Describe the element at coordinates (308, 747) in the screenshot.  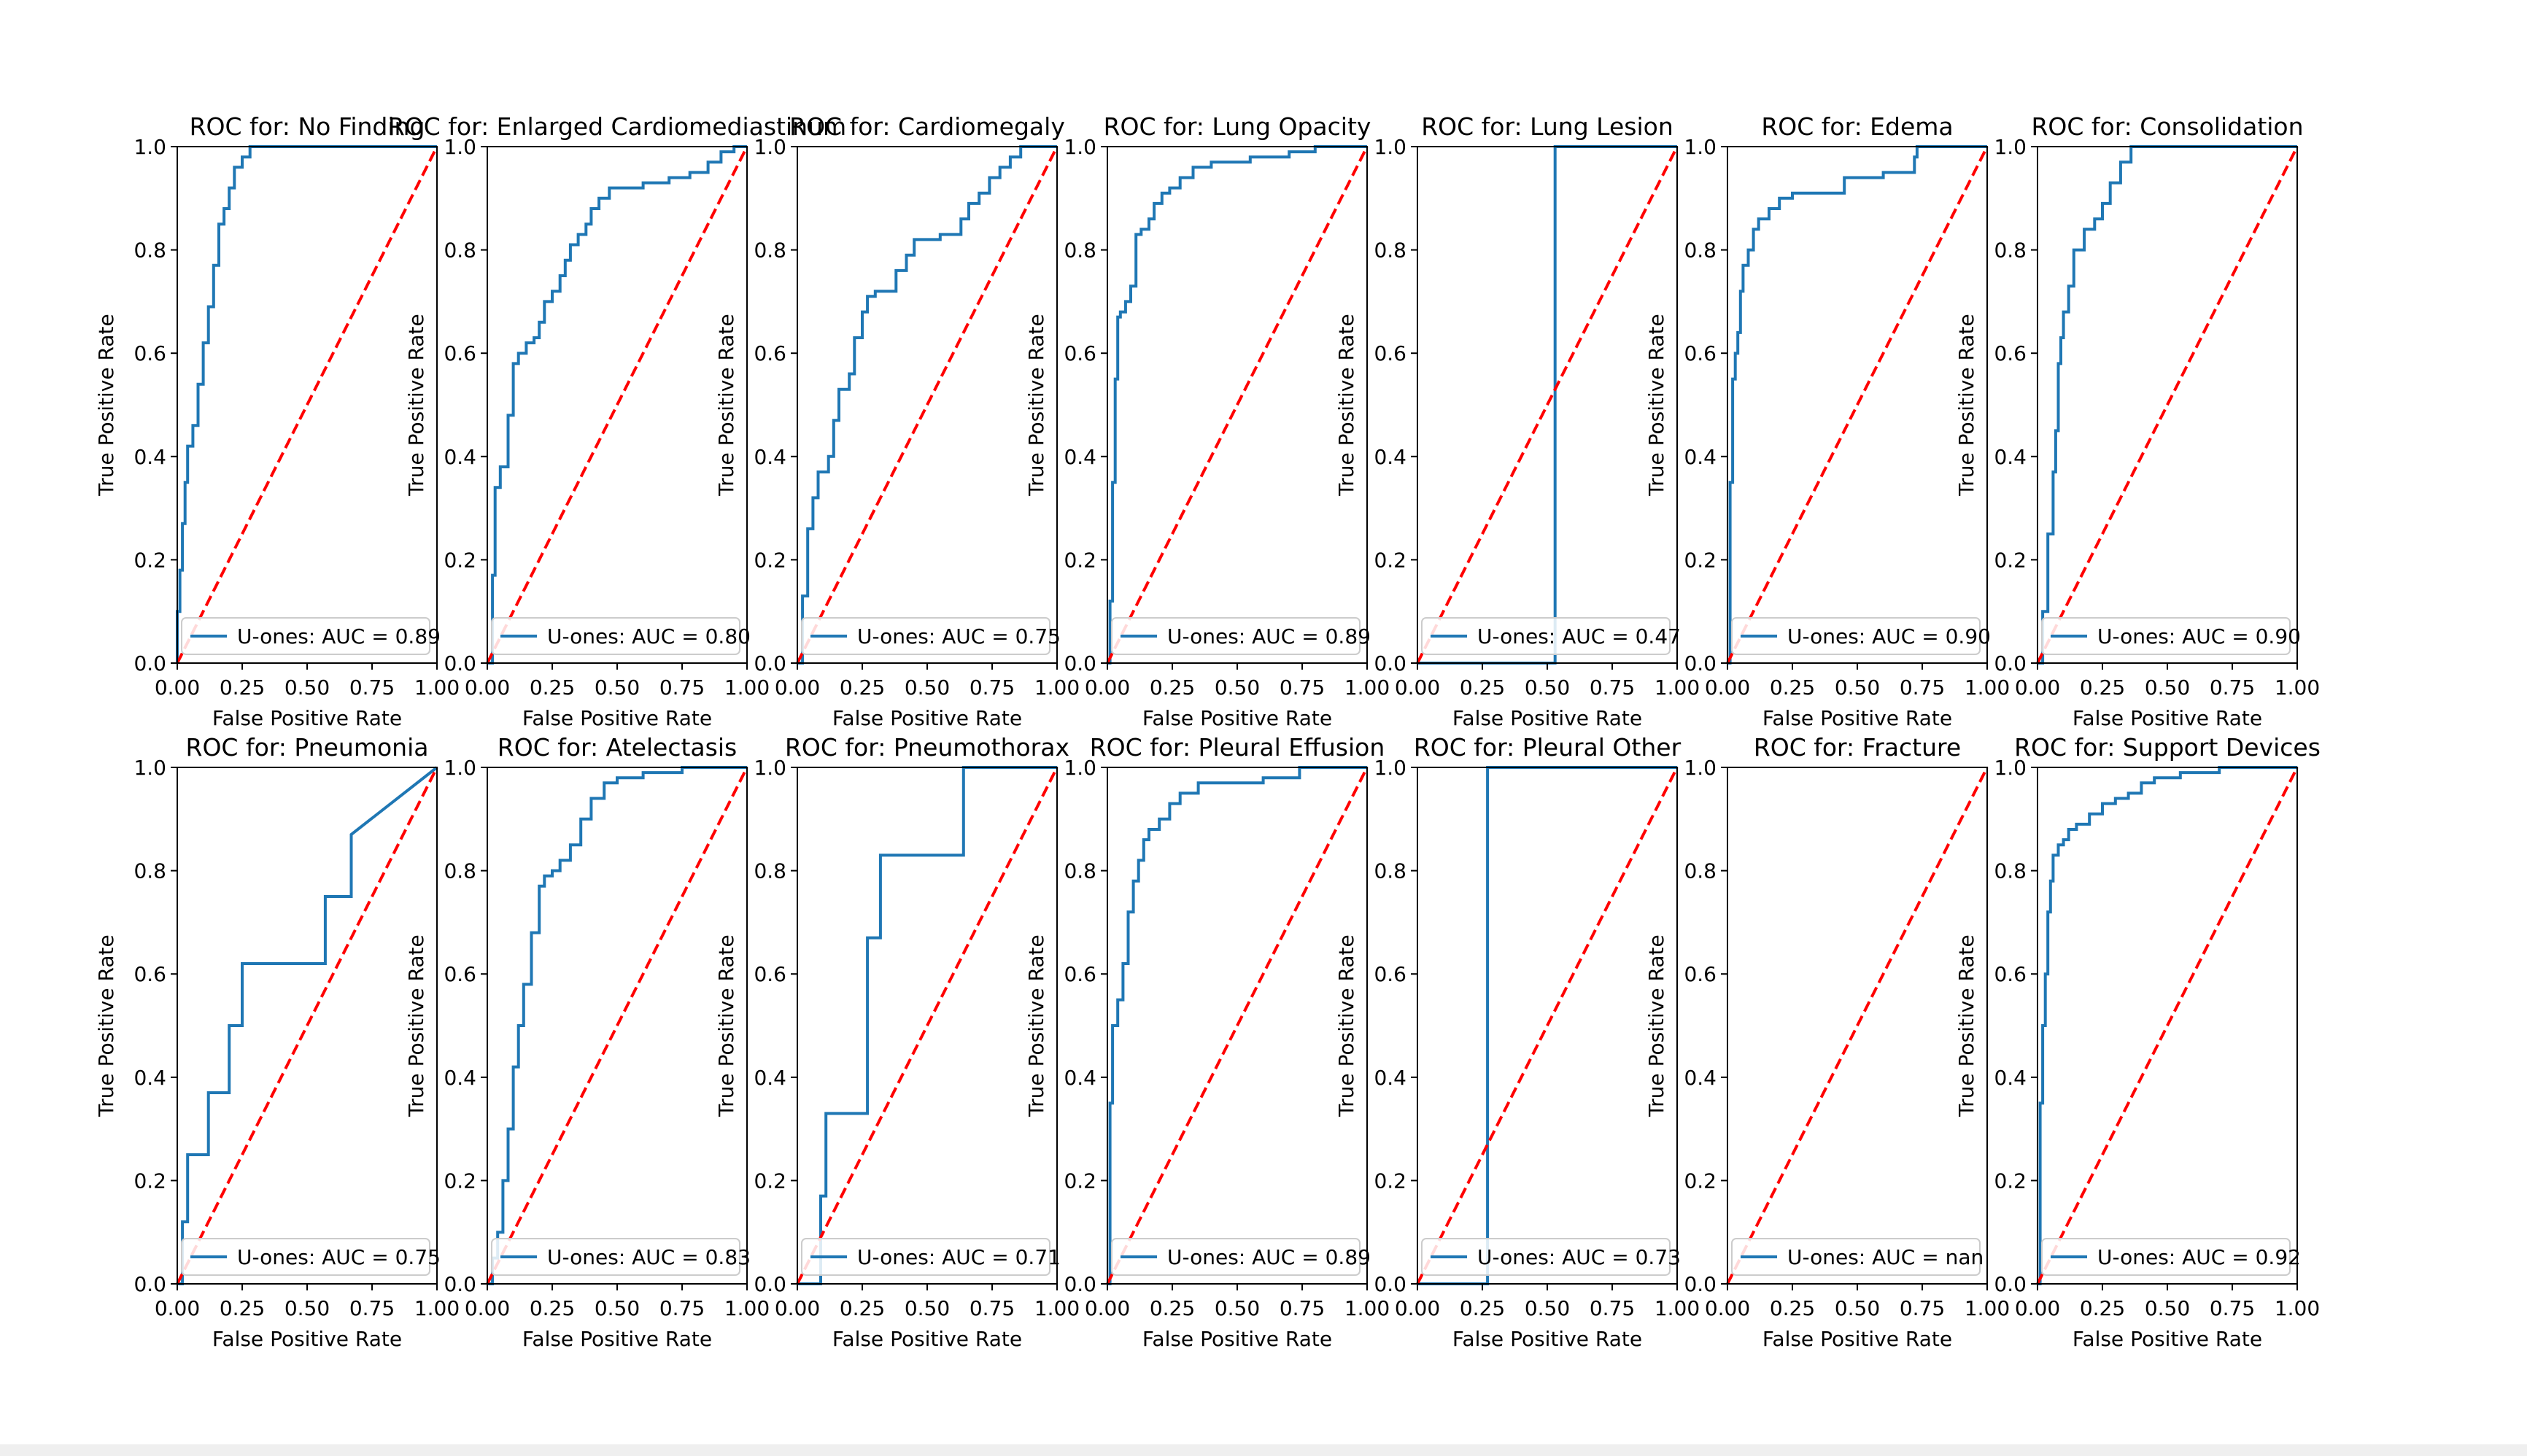
I see `subplot-title: ROC for: Pneumonia` at that location.